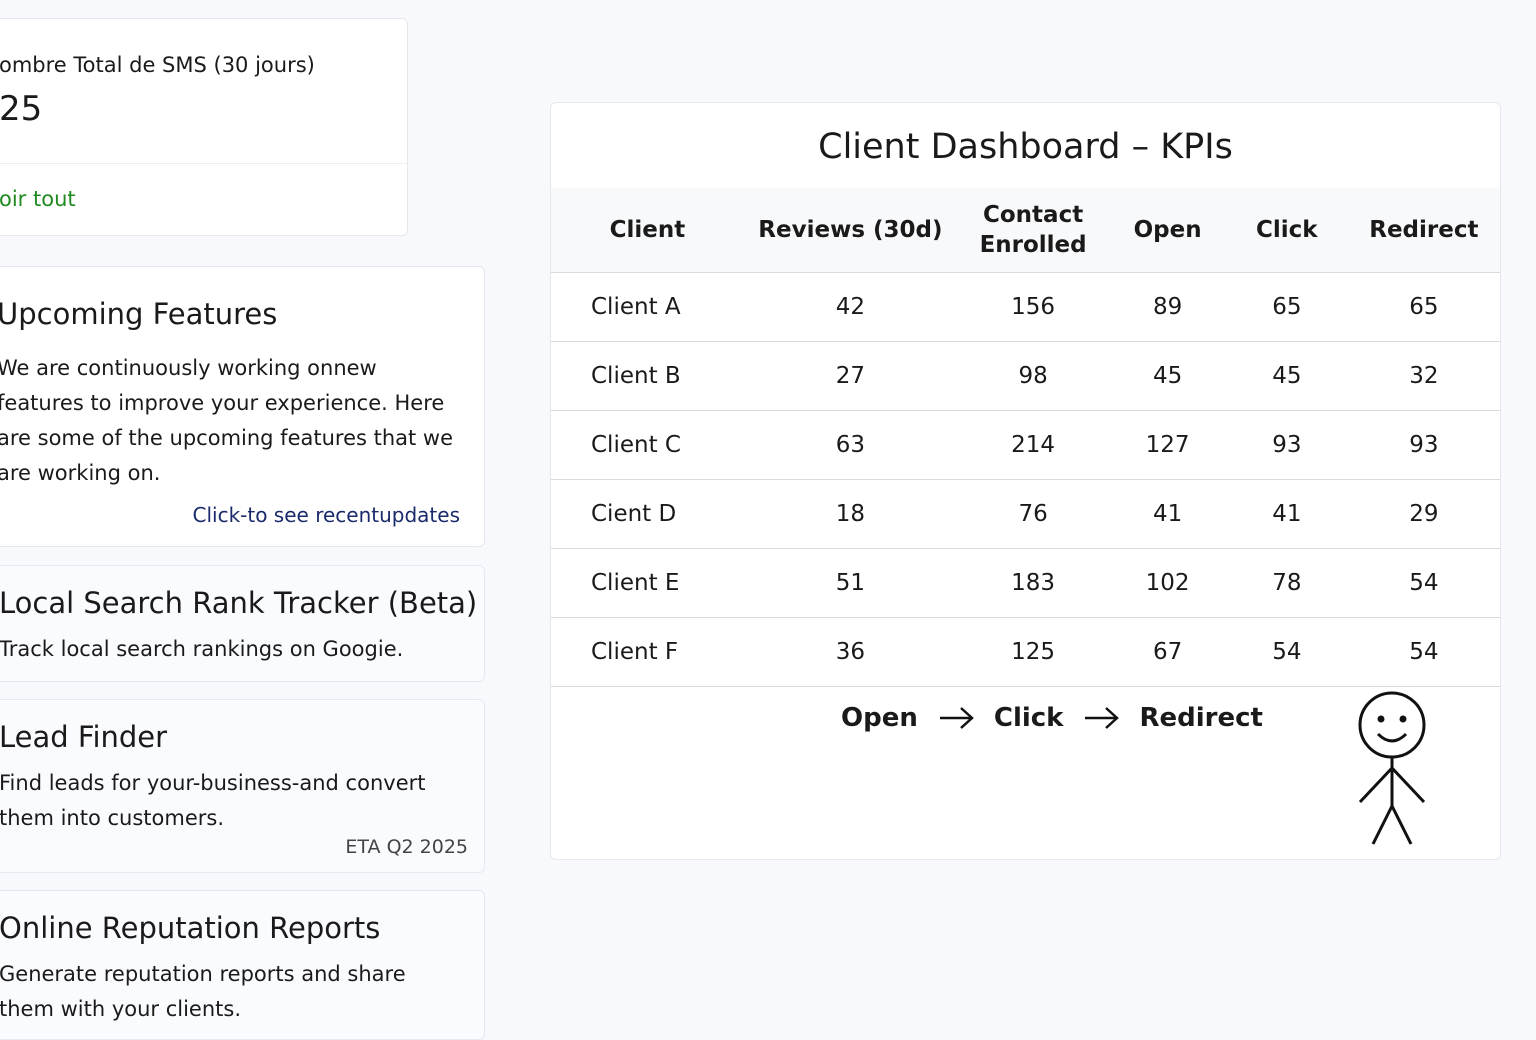 This screenshot has width=1536, height=1040. What do you see at coordinates (1033, 307) in the screenshot?
I see `kpi-cell: 156` at bounding box center [1033, 307].